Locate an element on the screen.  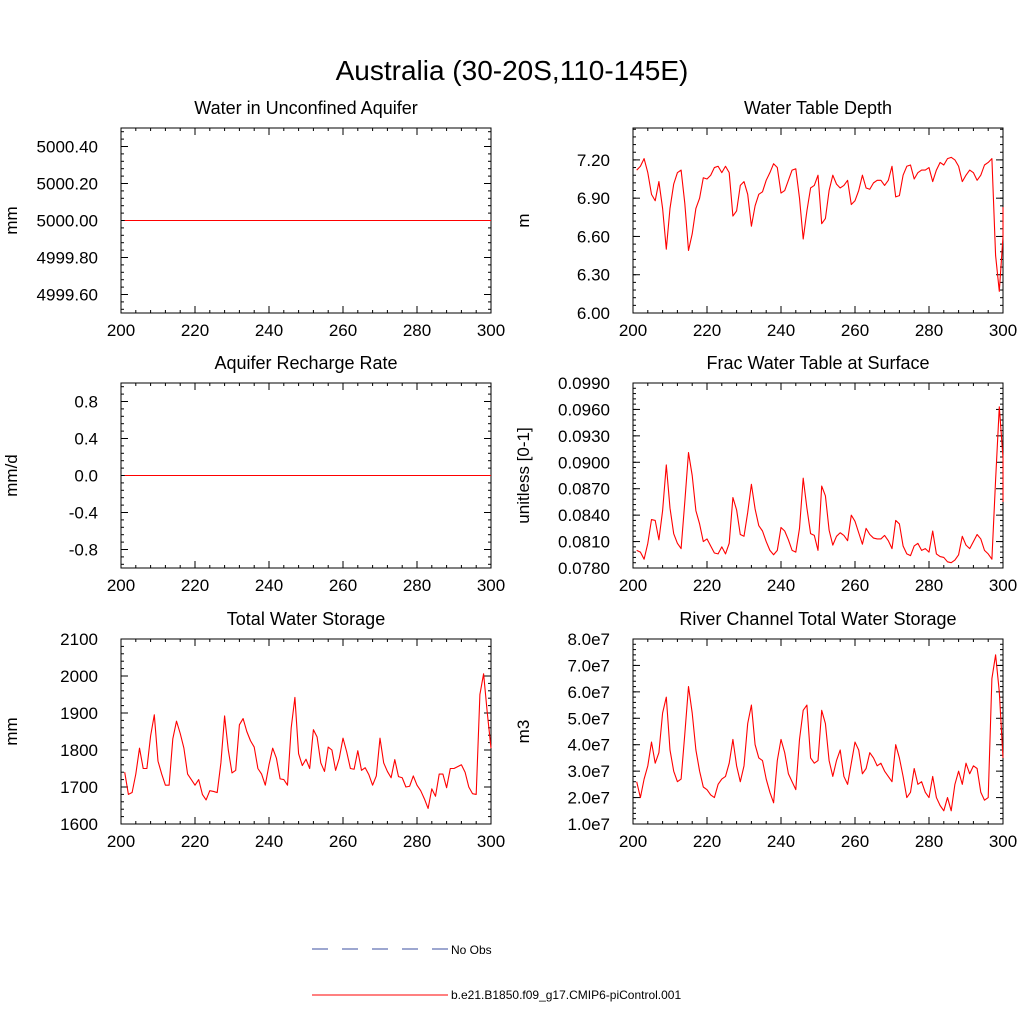
y-tick-label: 4999.60 is located at coordinates (67, 295).